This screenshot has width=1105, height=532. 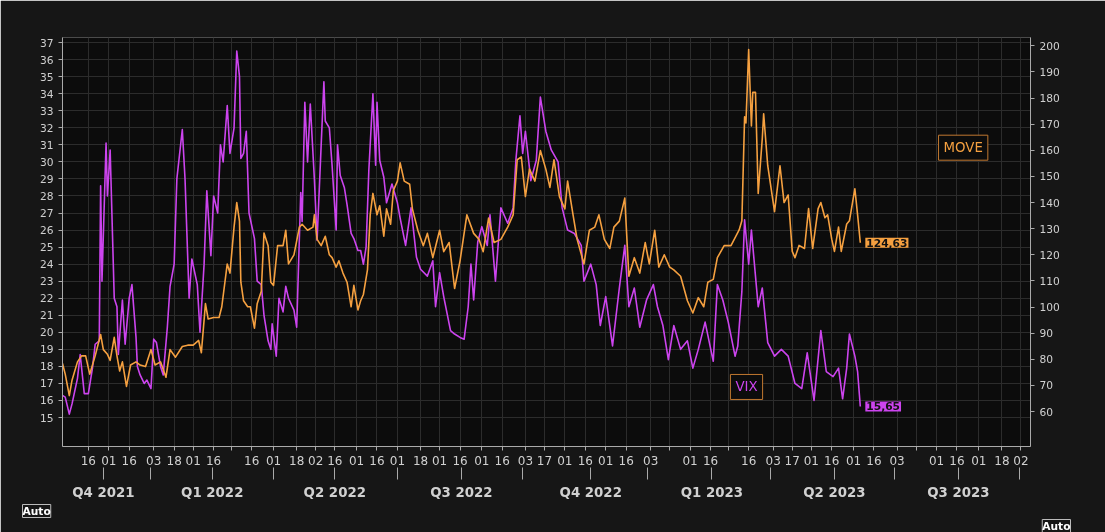 What do you see at coordinates (461, 492) in the screenshot?
I see `x2-tick-label: Q3 2022` at bounding box center [461, 492].